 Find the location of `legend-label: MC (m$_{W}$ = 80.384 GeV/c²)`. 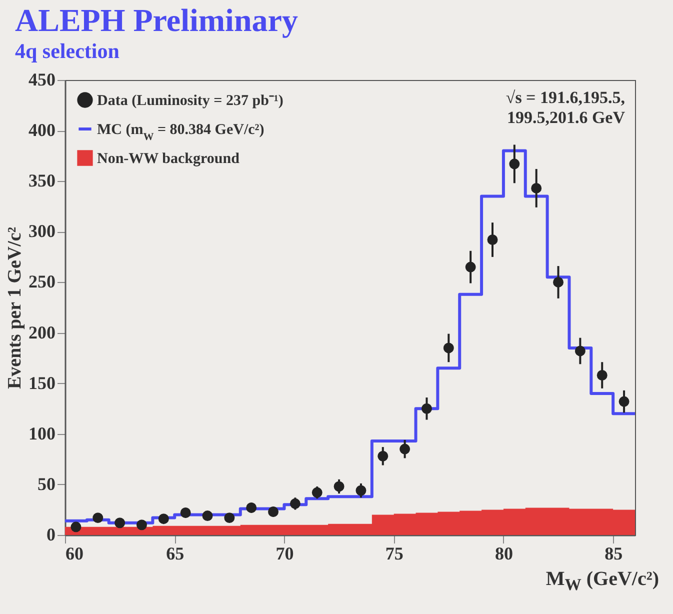

legend-label: MC (m$_{W}$ = 80.384 GeV/c²) is located at coordinates (180, 132).